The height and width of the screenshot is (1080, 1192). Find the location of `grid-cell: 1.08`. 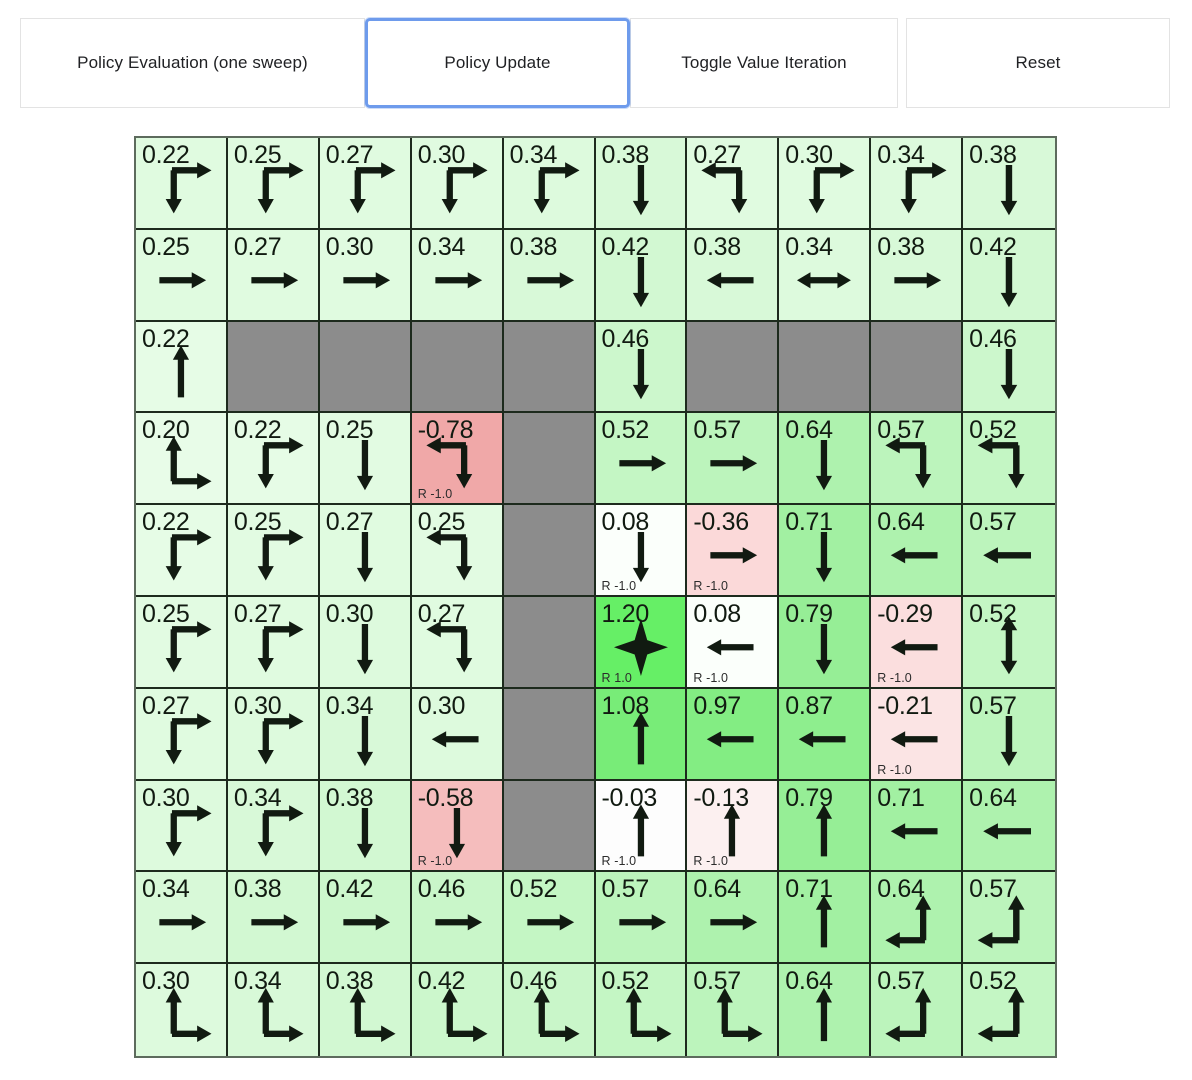

grid-cell: 1.08 is located at coordinates (641, 734).